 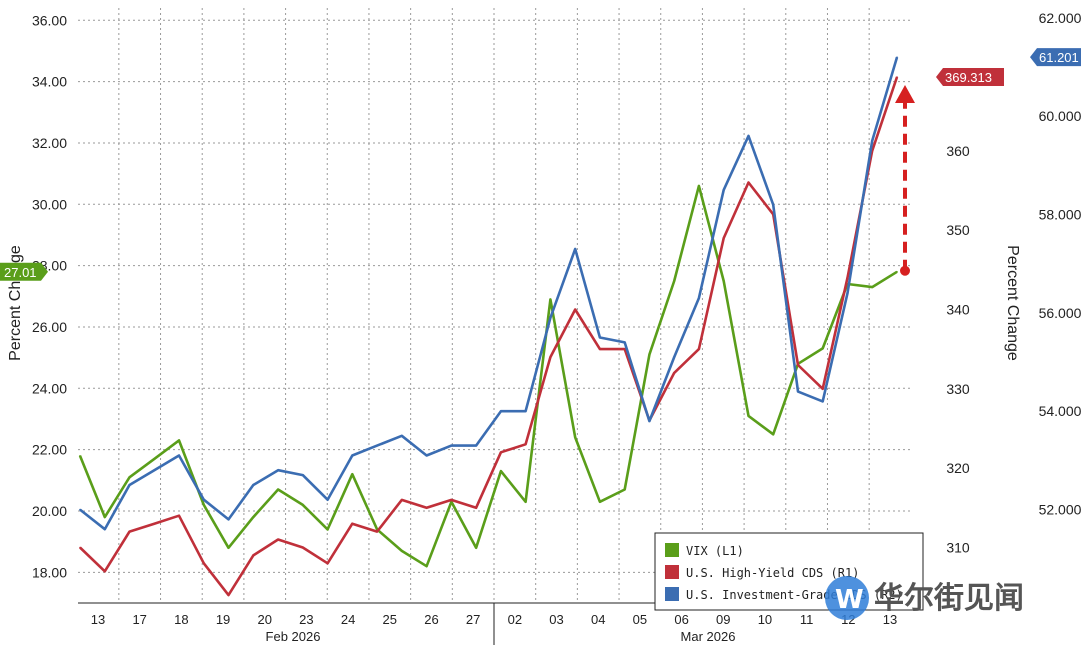 What do you see at coordinates (49, 327) in the screenshot?
I see `y-left-tick-label: 26.00` at bounding box center [49, 327].